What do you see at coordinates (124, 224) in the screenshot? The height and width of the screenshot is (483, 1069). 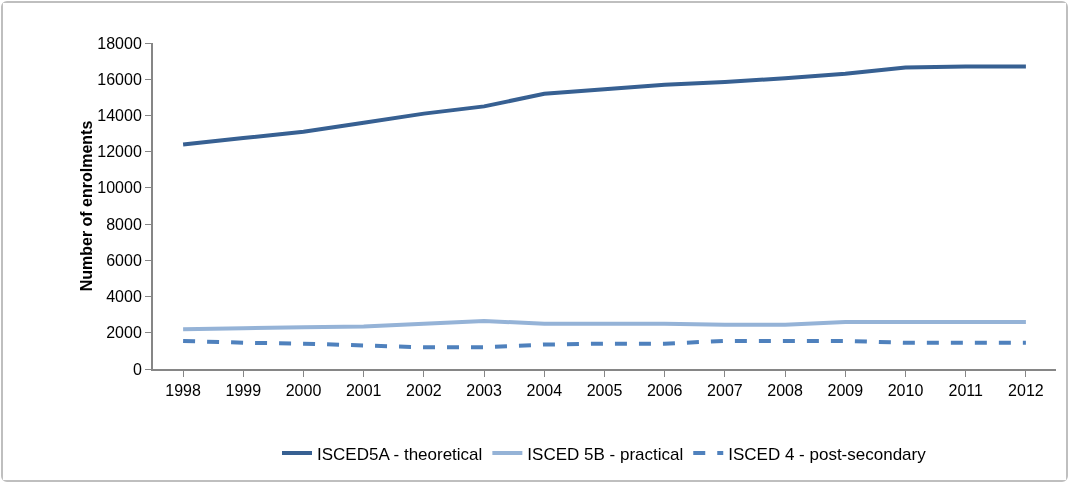 I see `y-tick-label: 8000` at bounding box center [124, 224].